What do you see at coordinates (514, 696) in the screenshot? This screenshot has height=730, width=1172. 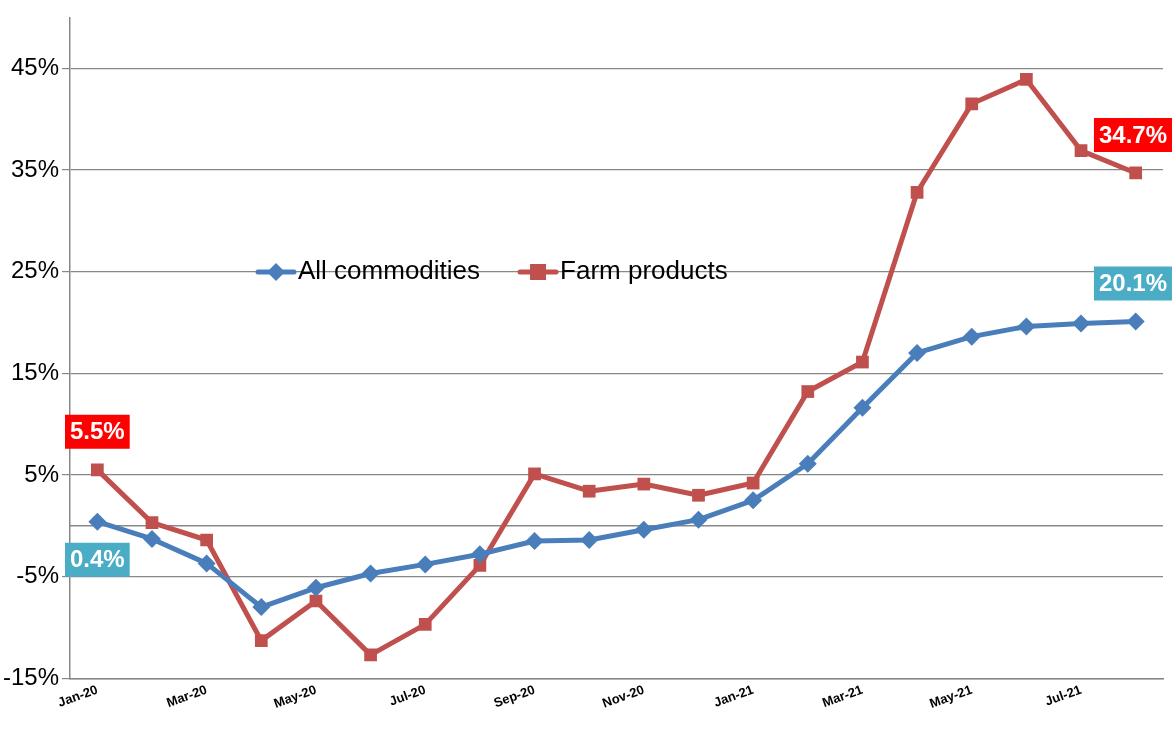 I see `x-tick-label: Sep-20` at bounding box center [514, 696].